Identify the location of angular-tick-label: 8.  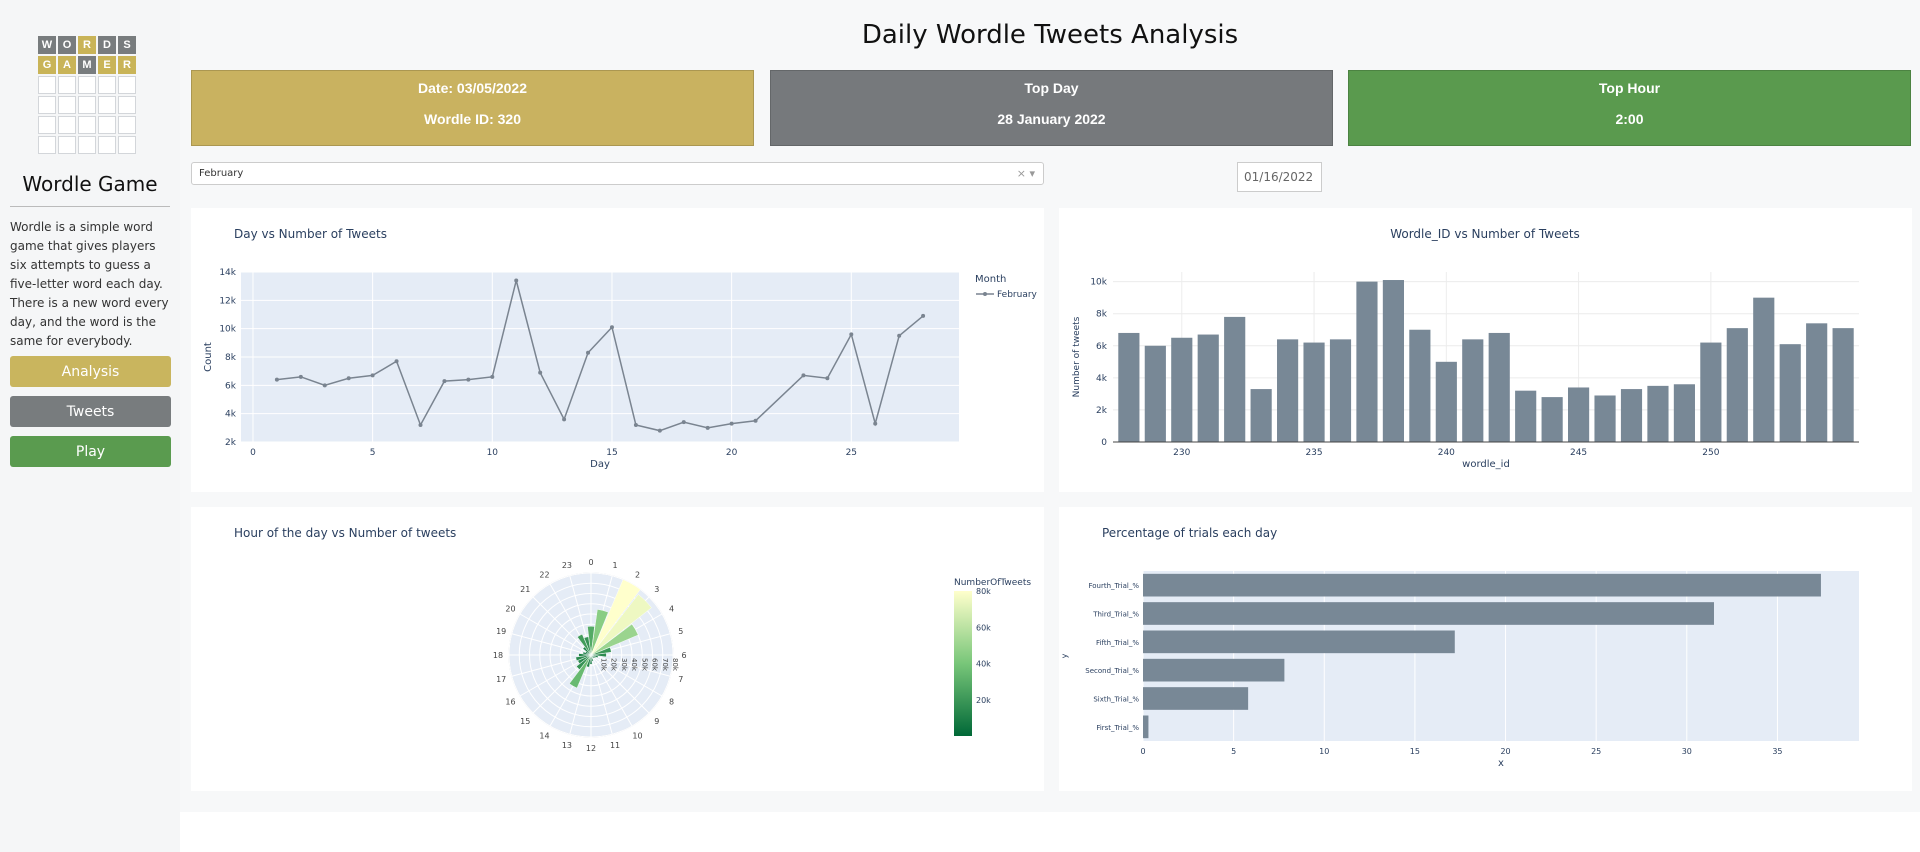
(671, 702).